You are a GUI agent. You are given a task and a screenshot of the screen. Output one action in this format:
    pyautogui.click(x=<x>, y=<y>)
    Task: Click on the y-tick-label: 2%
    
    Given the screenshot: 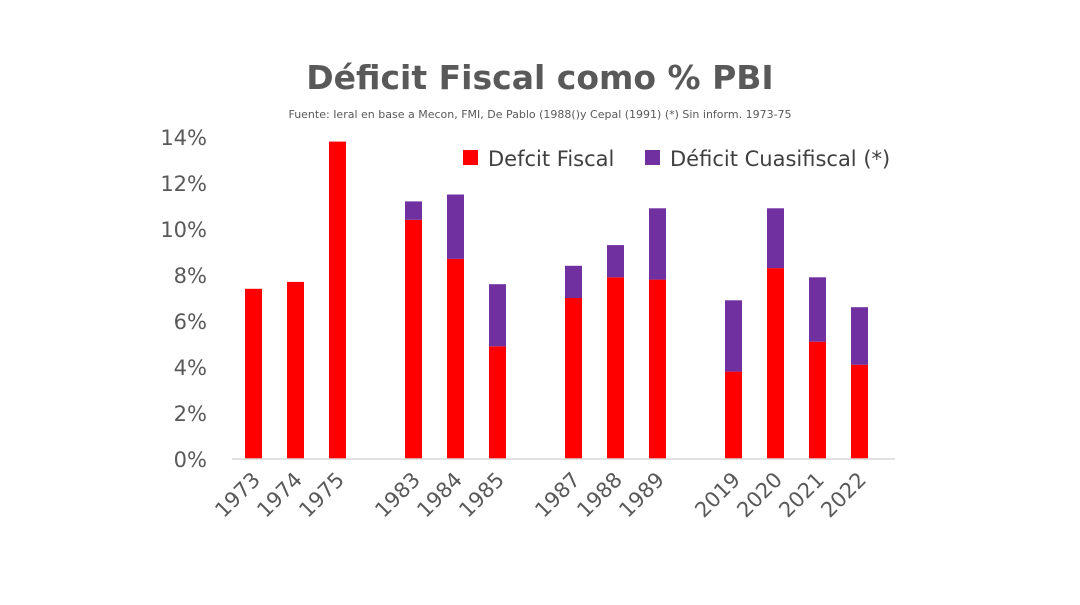 What is the action you would take?
    pyautogui.click(x=190, y=414)
    